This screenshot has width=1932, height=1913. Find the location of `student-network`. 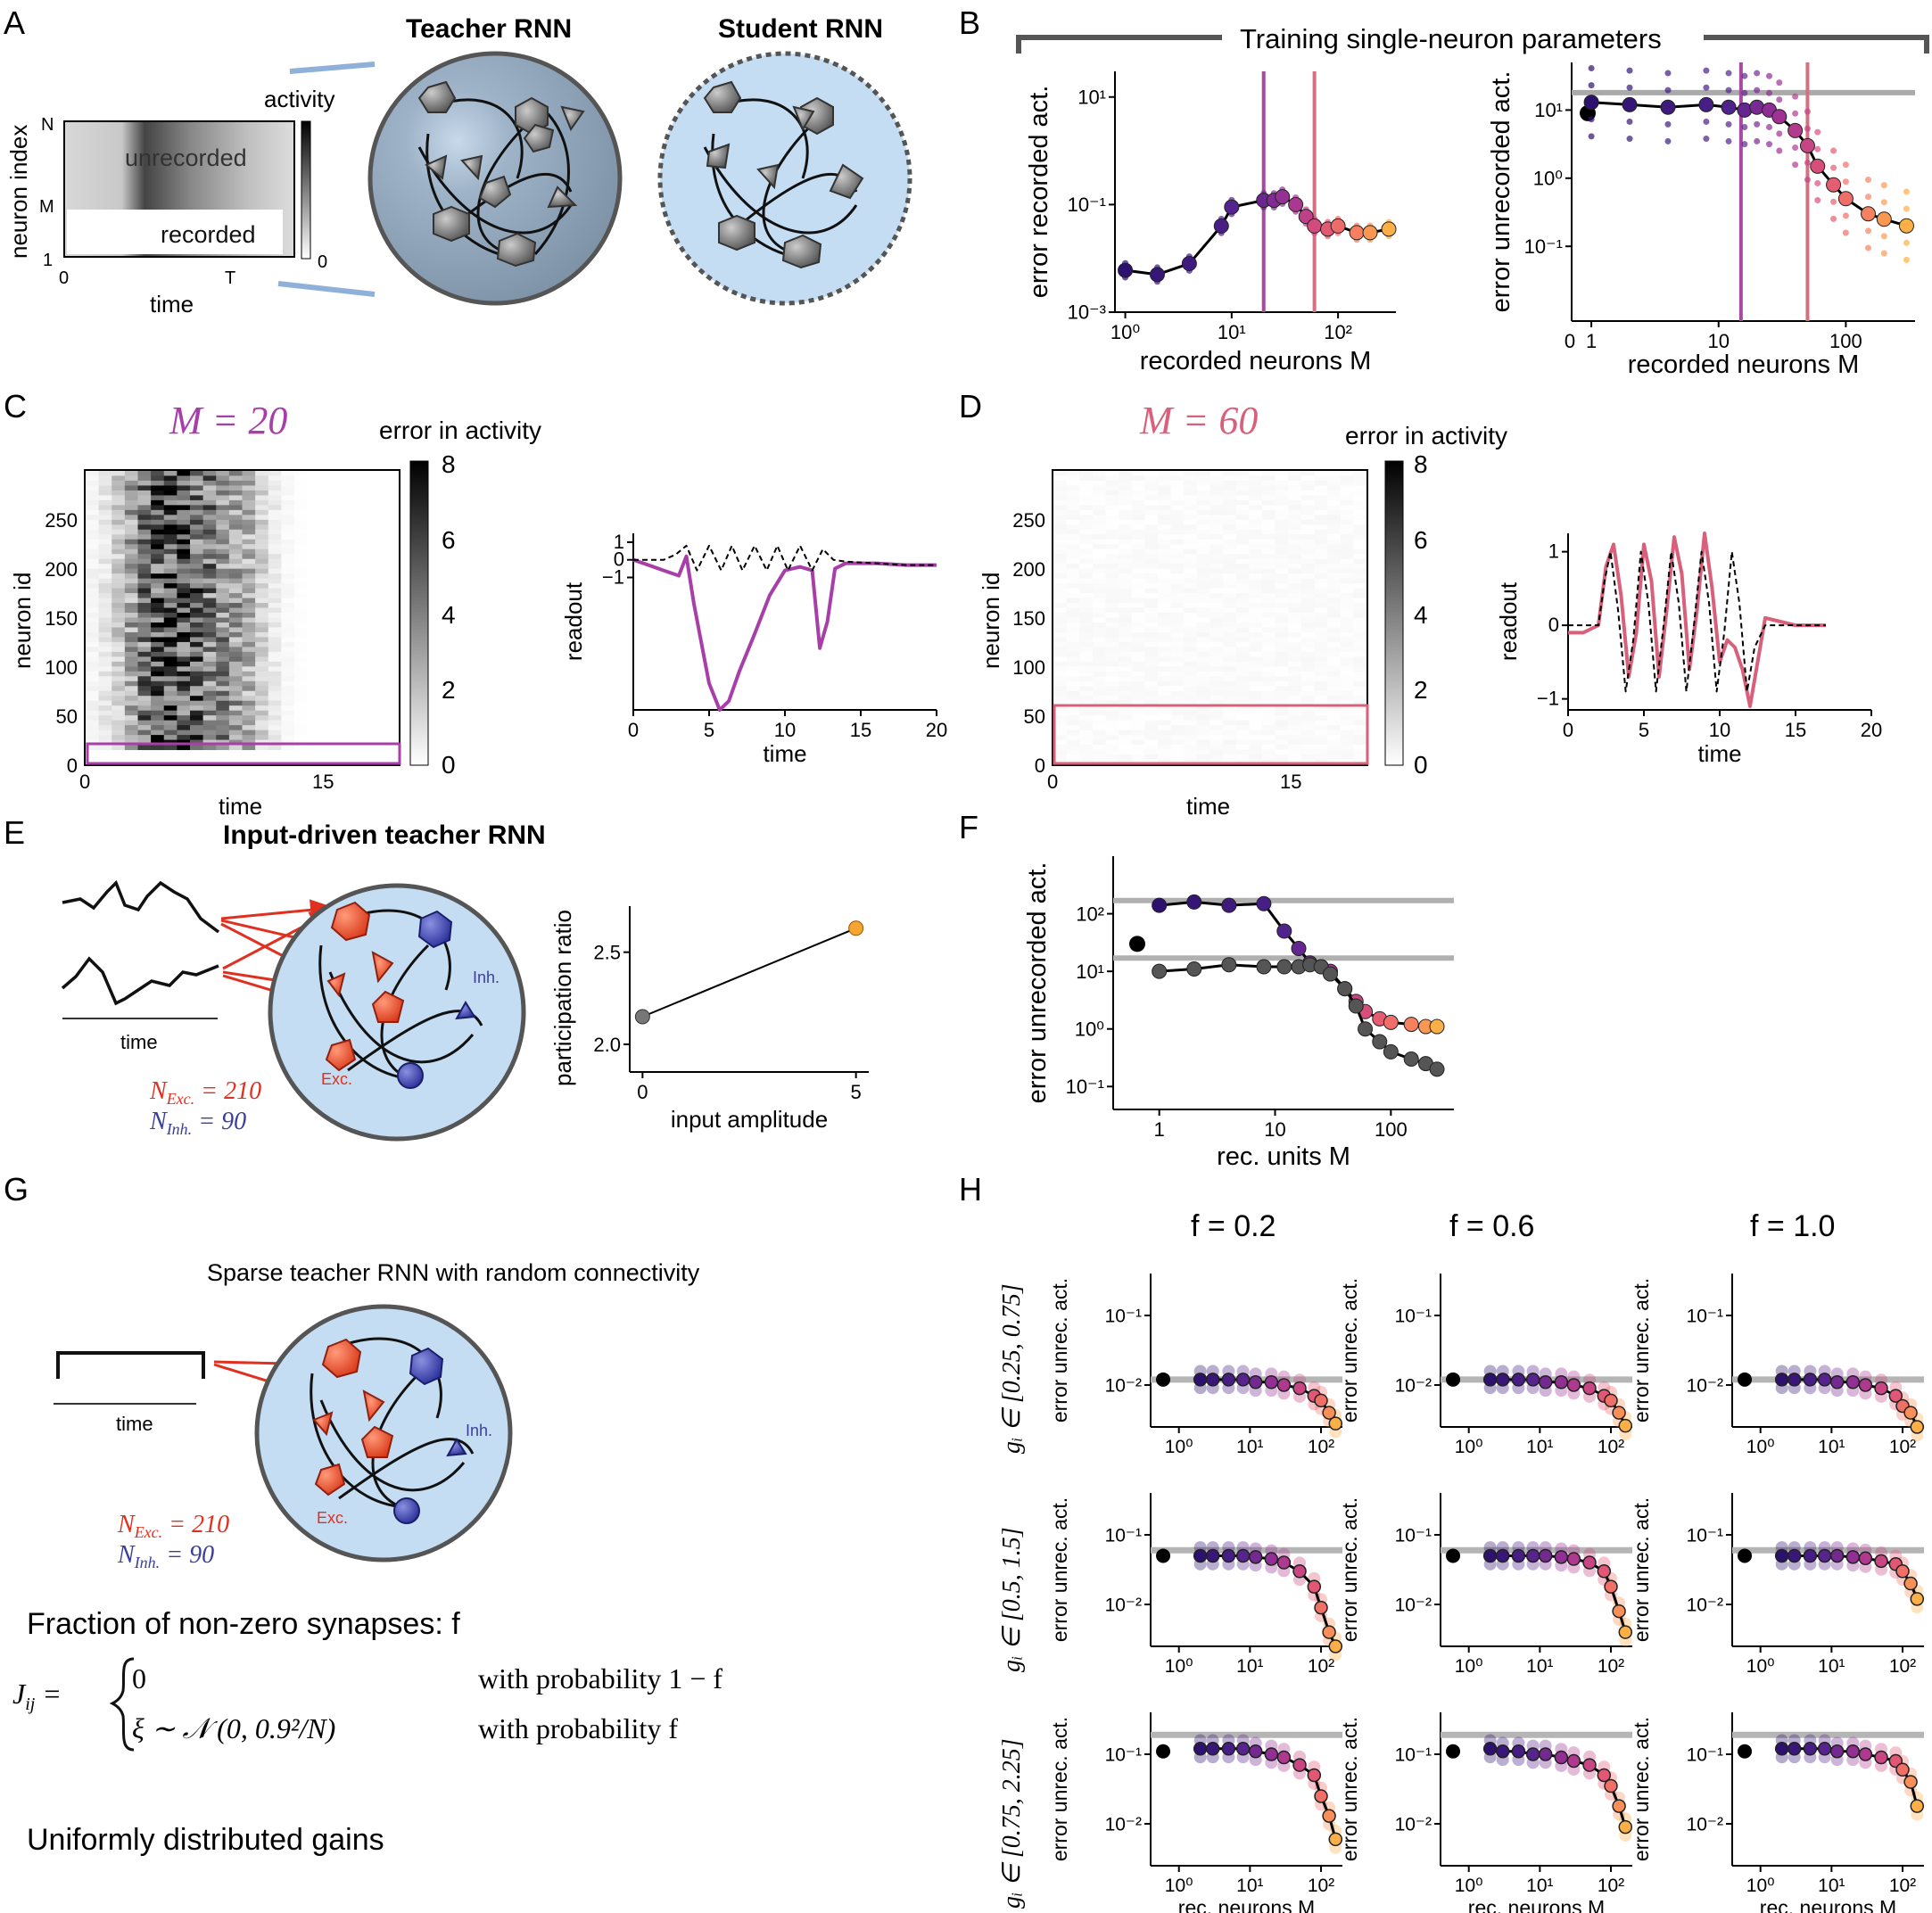

student-network is located at coordinates (785, 178).